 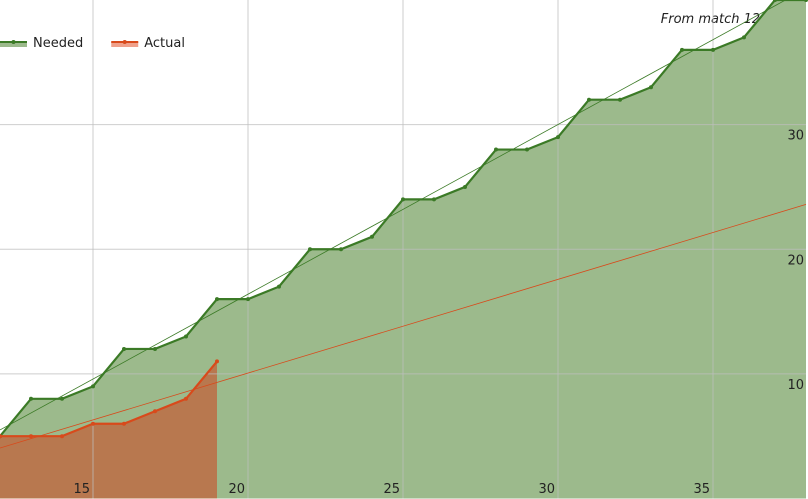 What do you see at coordinates (795, 136) in the screenshot?
I see `y-tick-label: 30` at bounding box center [795, 136].